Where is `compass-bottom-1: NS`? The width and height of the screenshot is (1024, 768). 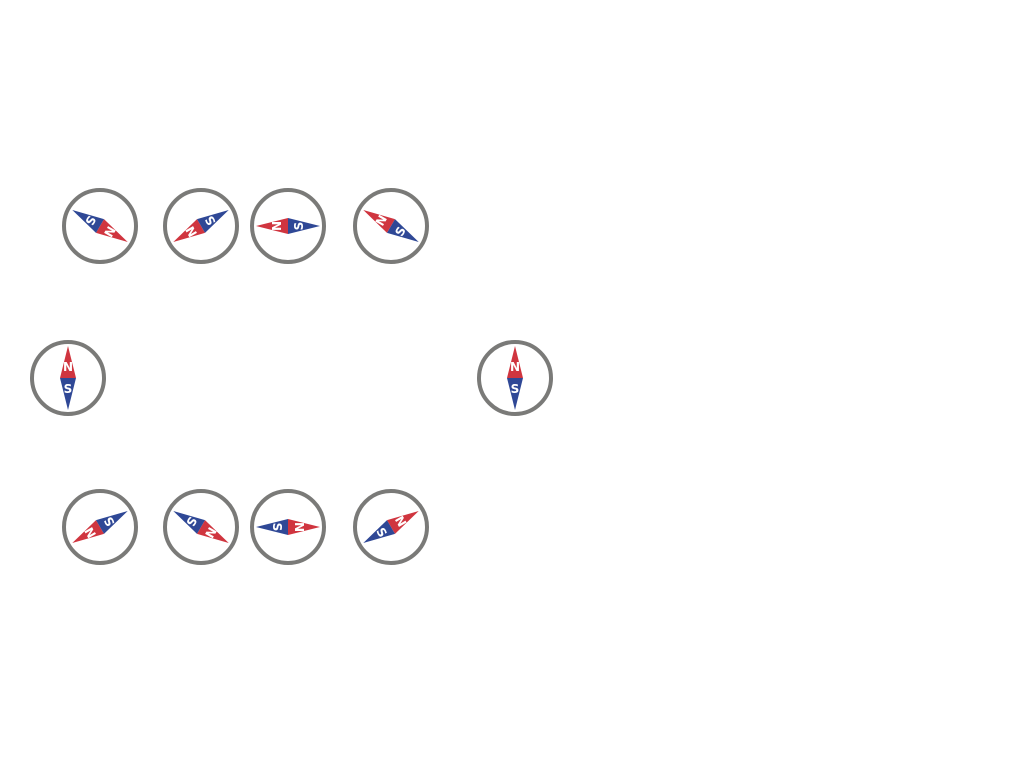 compass-bottom-1: NS is located at coordinates (100, 527).